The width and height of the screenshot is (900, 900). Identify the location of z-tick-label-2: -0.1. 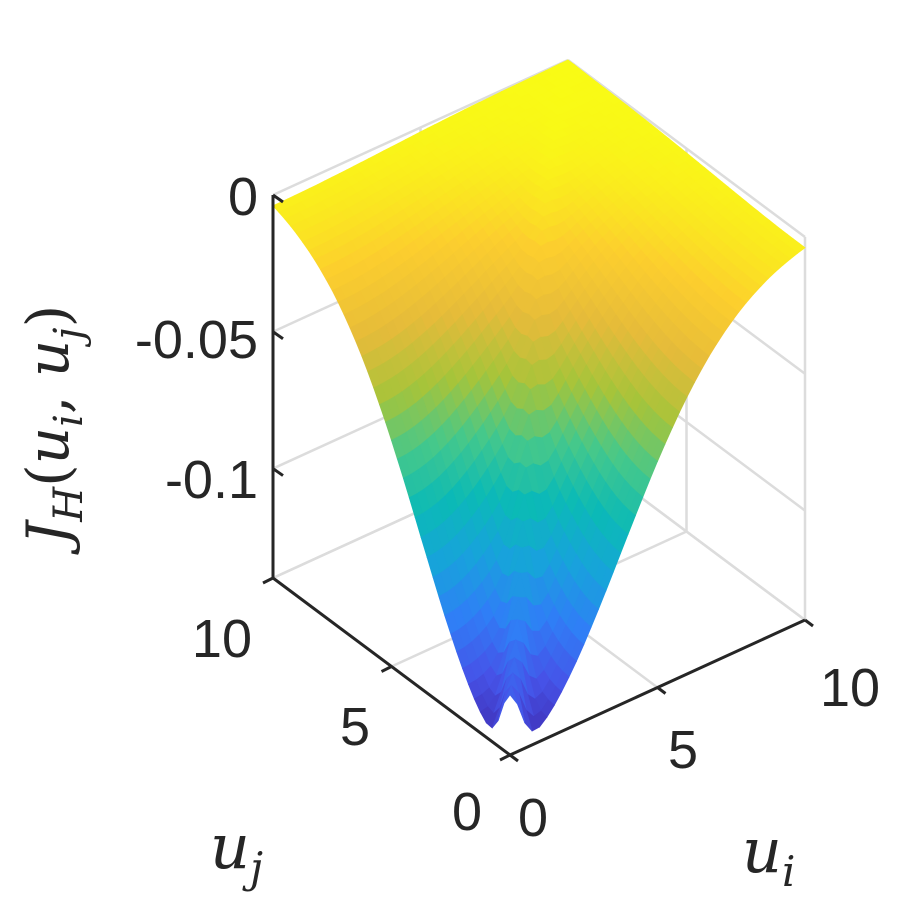
(211, 480).